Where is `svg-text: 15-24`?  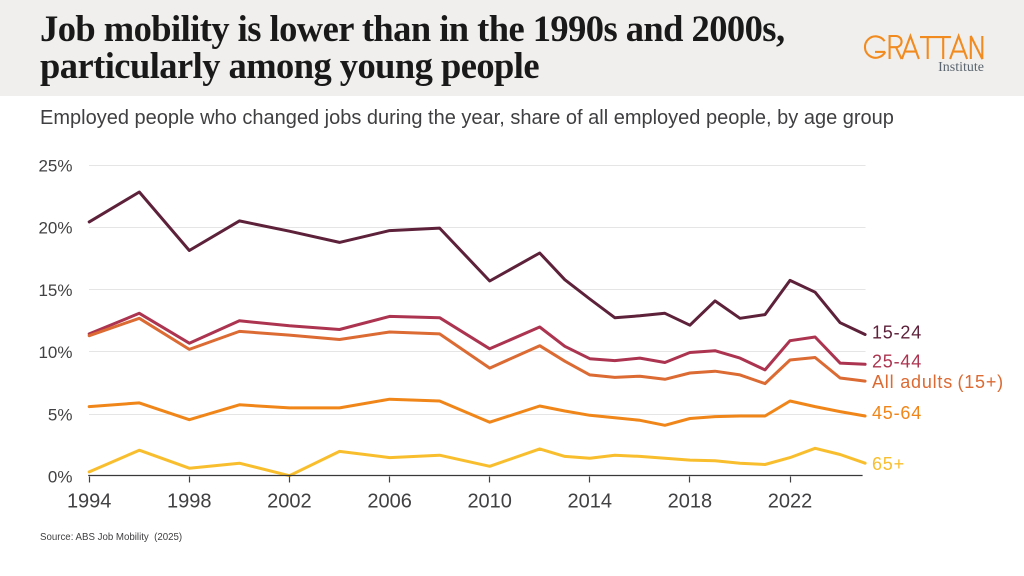
svg-text: 15-24 is located at coordinates (897, 332).